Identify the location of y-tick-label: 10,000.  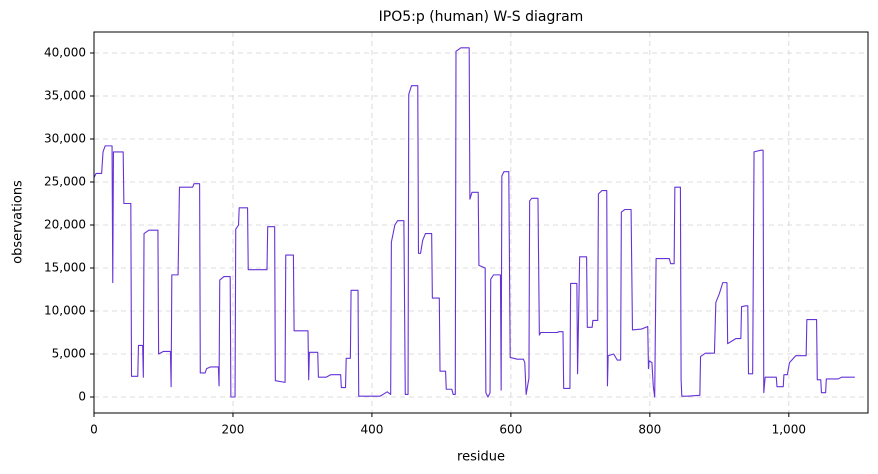
(65, 310).